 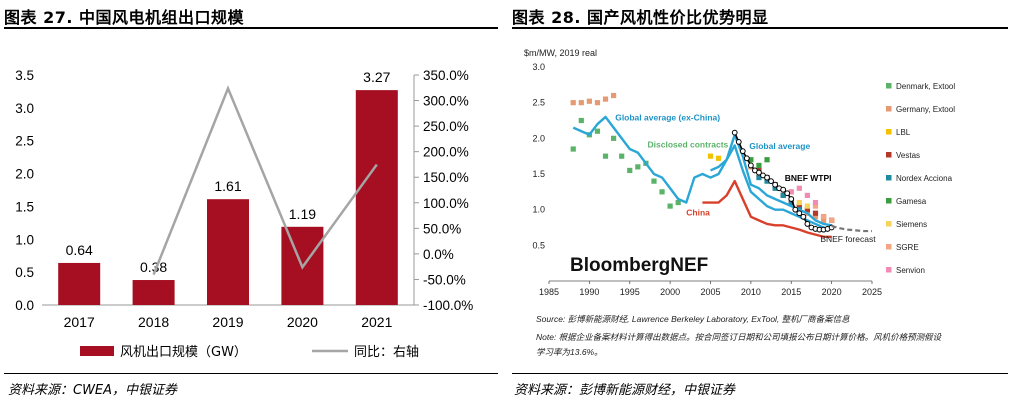 What do you see at coordinates (688, 145) in the screenshot?
I see `annotation-disclosed: Disclosed contracts` at bounding box center [688, 145].